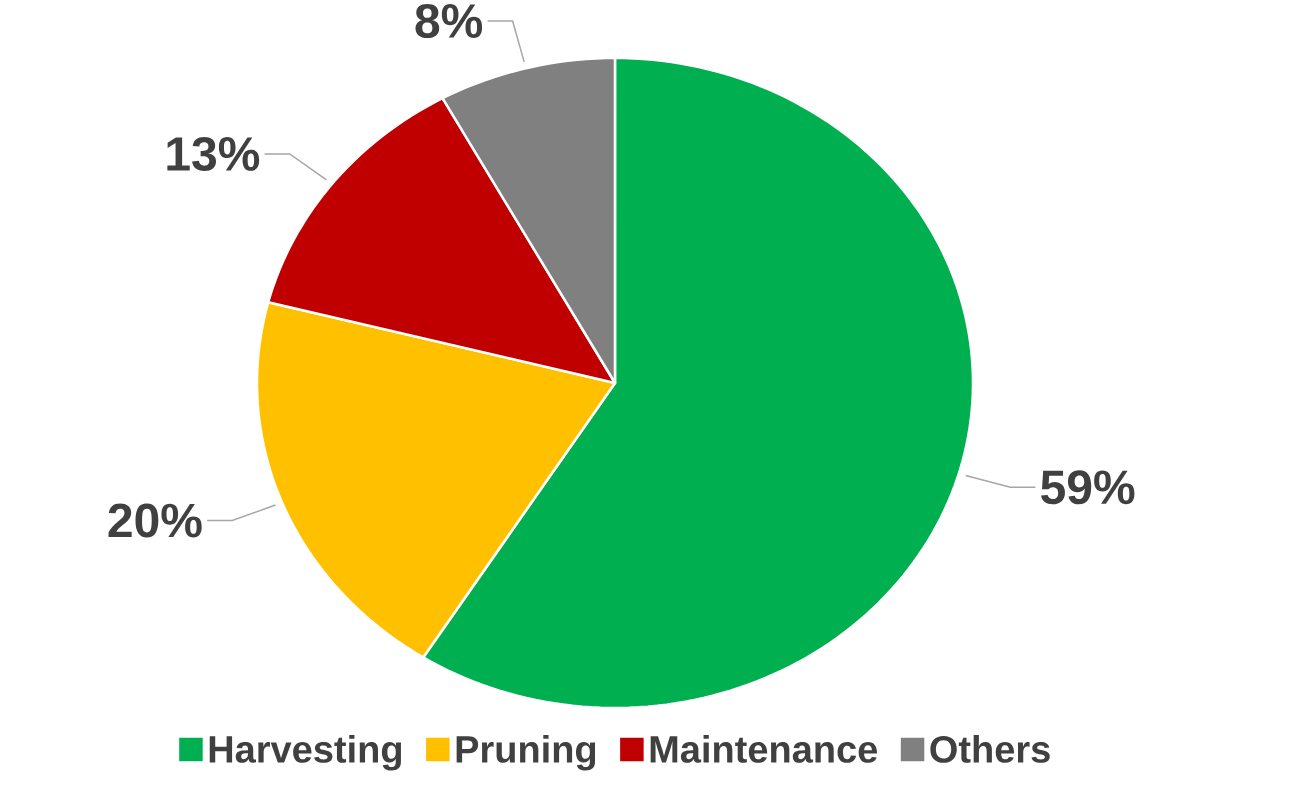  Describe the element at coordinates (449, 20) in the screenshot. I see `data-label: 8%` at that location.